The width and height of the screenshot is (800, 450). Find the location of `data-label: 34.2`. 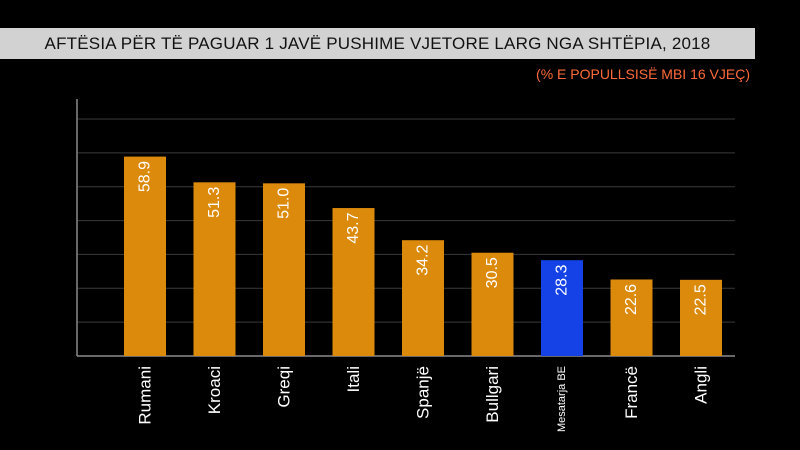

data-label: 34.2 is located at coordinates (423, 260).